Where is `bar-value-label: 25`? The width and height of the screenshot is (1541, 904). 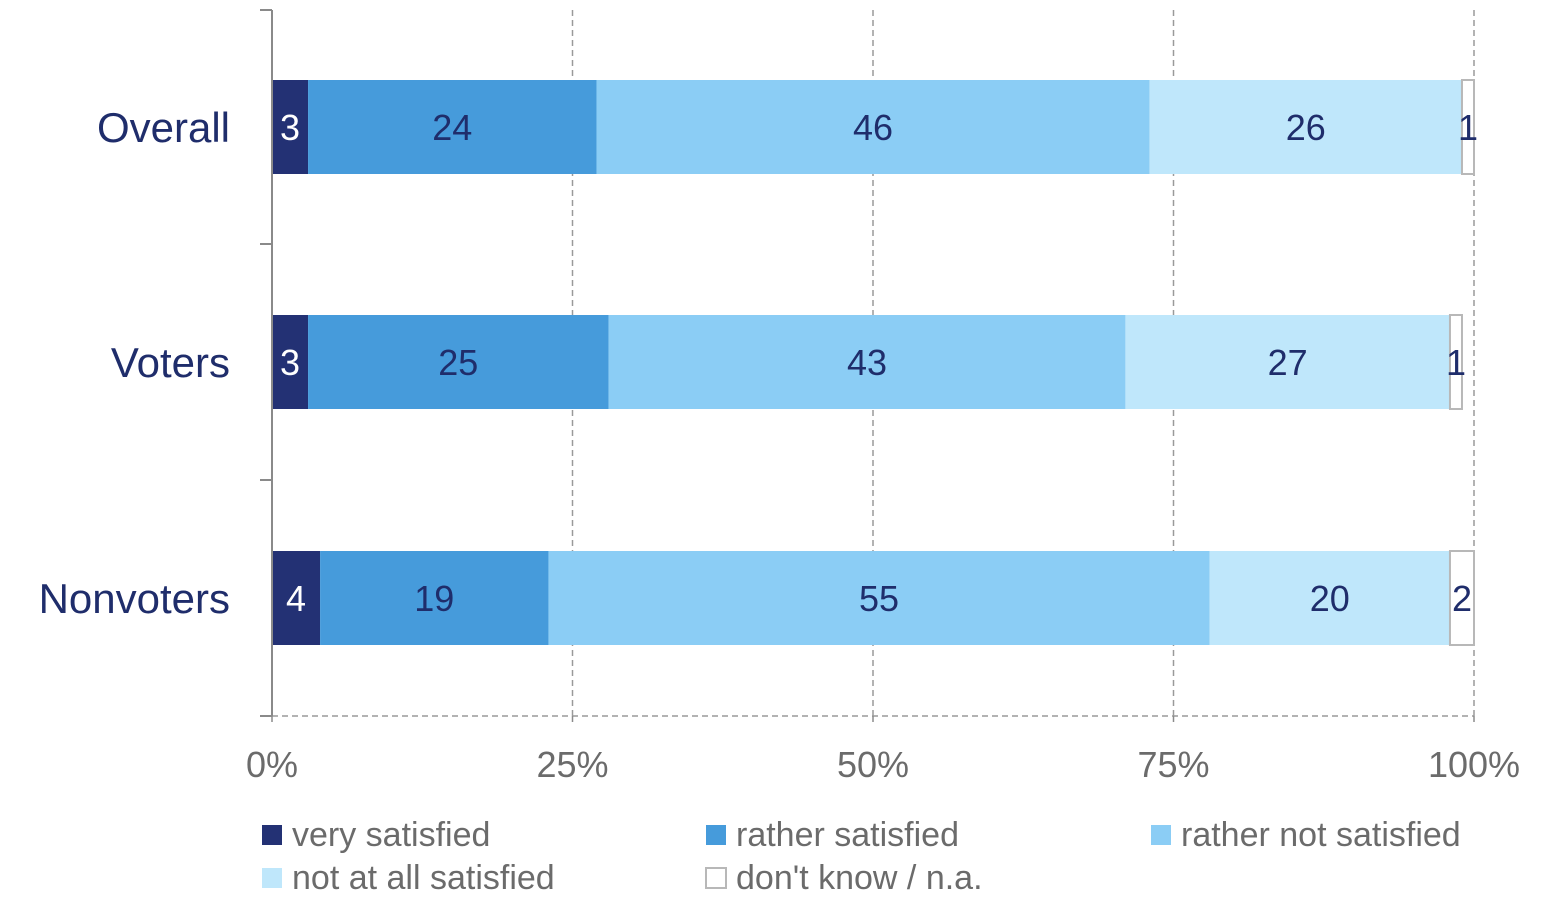 bar-value-label: 25 is located at coordinates (458, 362).